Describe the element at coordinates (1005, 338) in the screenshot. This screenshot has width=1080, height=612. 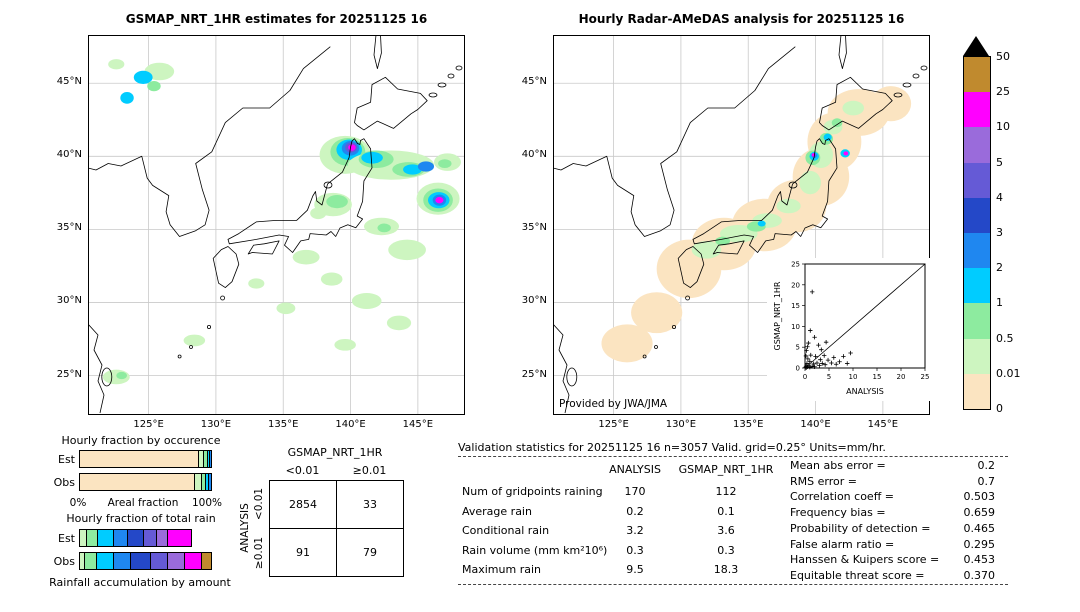
I see `colorbar-tick-label: 0.5` at that location.